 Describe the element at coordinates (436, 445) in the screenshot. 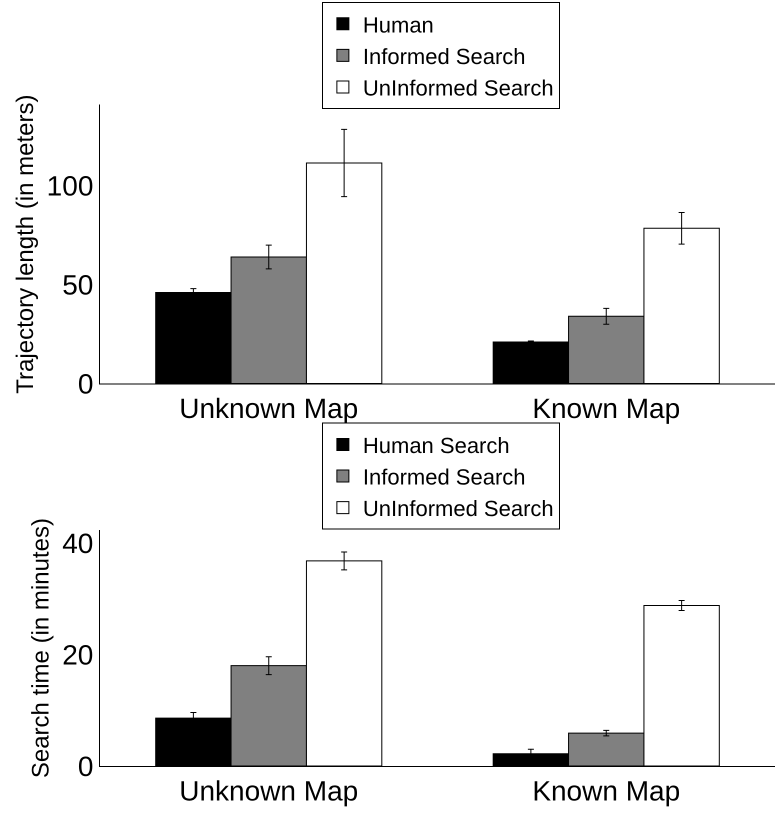

I see `legend-label: Human Search` at that location.